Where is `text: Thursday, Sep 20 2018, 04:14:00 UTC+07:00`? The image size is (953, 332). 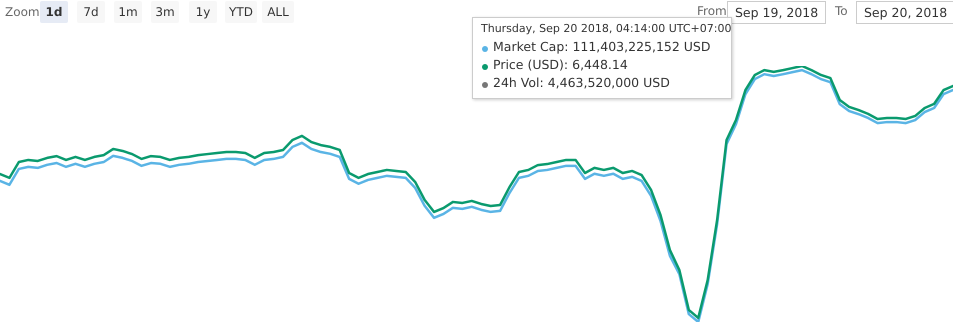 text: Thursday, Sep 20 2018, 04:14:00 UTC+07:00 is located at coordinates (606, 28).